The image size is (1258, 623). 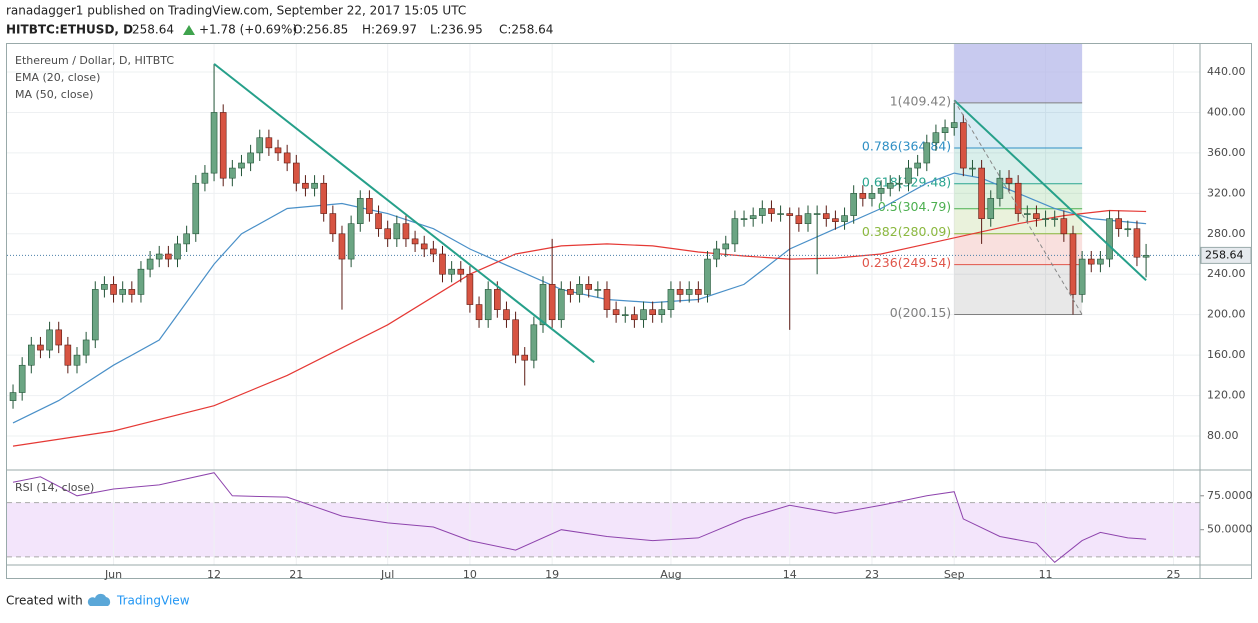 What do you see at coordinates (790, 574) in the screenshot?
I see `x-tick-label: 14` at bounding box center [790, 574].